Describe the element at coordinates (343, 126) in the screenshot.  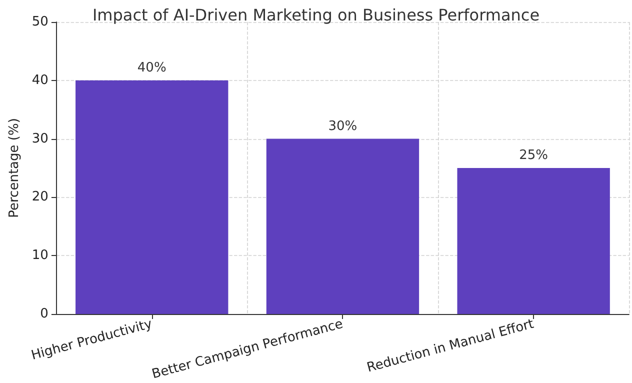
I see `data-label: 30%` at that location.